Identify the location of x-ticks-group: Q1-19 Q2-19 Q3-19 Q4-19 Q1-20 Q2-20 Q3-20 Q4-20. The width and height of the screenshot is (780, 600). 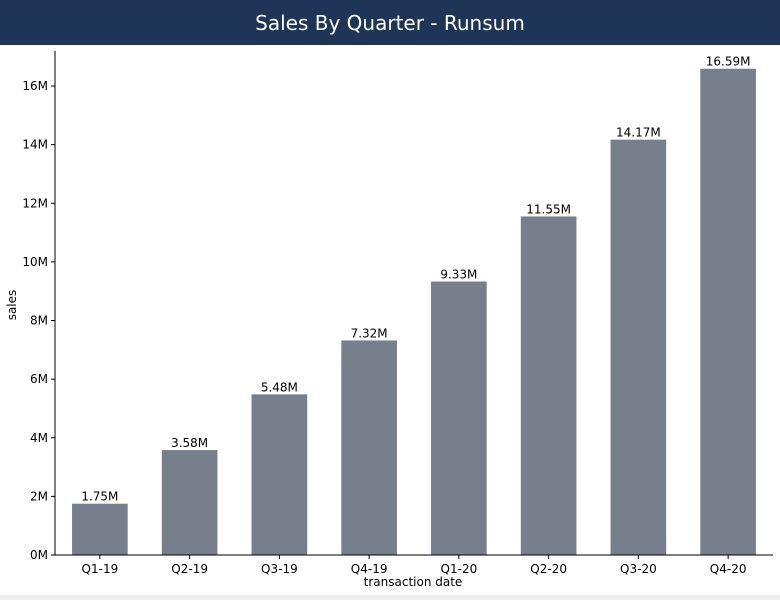
(414, 565).